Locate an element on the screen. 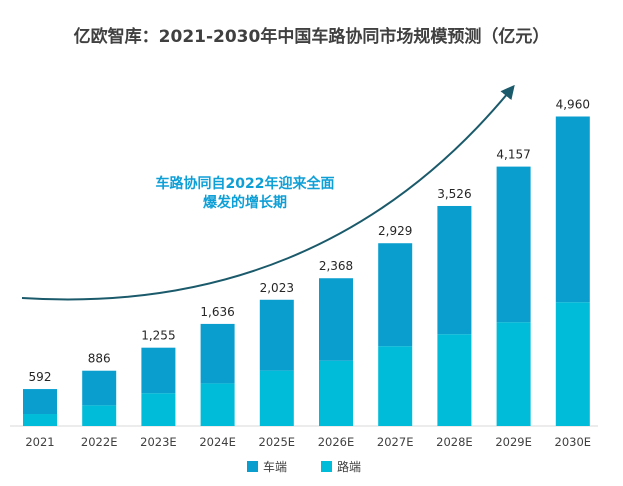  annotation-line-1: 车路协同自2022年迎来全面 is located at coordinates (245, 183).